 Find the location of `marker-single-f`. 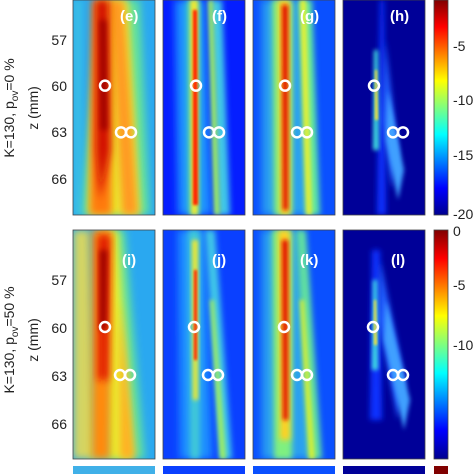

marker-single-f is located at coordinates (196, 85).